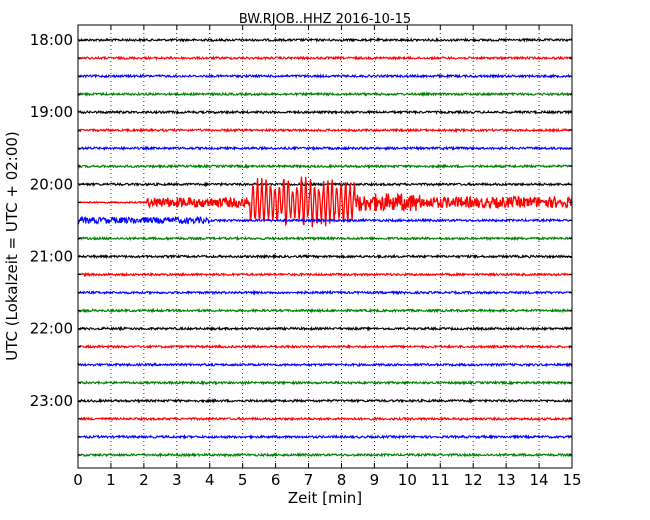 This screenshot has height=520, width=650. What do you see at coordinates (51, 112) in the screenshot?
I see `y-tick-label: 19:00` at bounding box center [51, 112].